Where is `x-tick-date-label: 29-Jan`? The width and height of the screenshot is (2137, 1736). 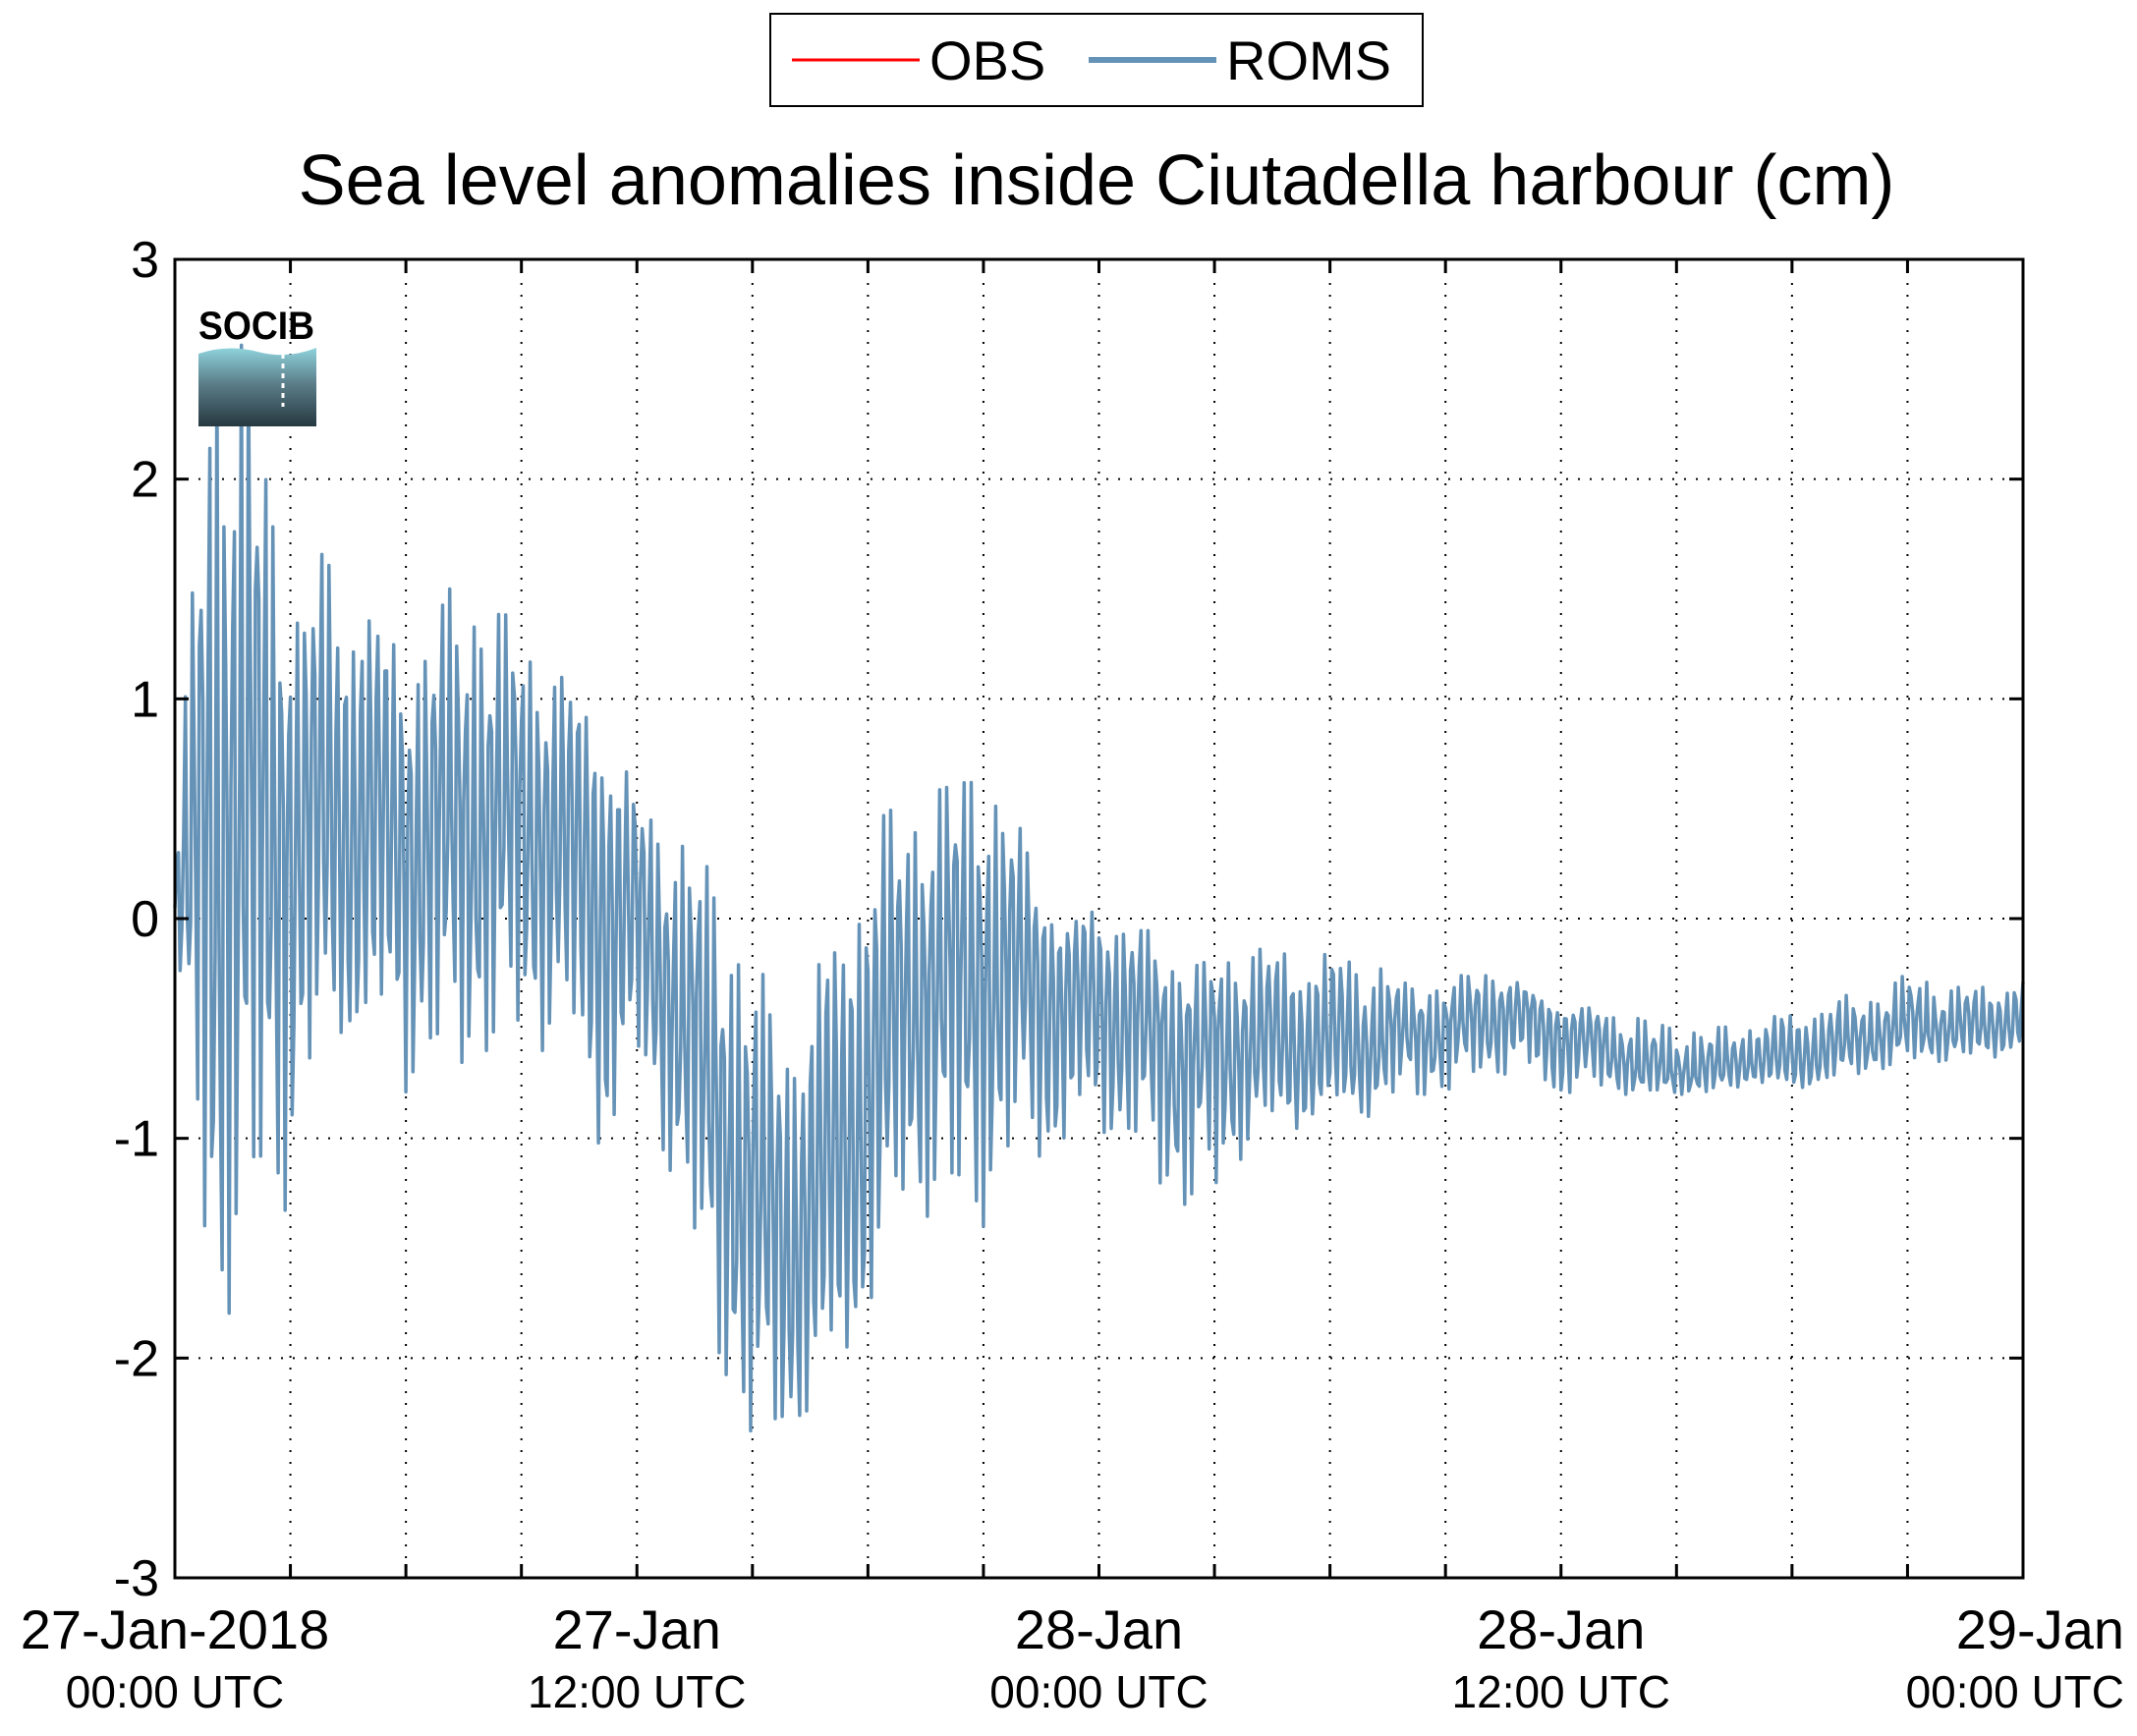
x-tick-date-label: 29-Jan is located at coordinates (2040, 1629).